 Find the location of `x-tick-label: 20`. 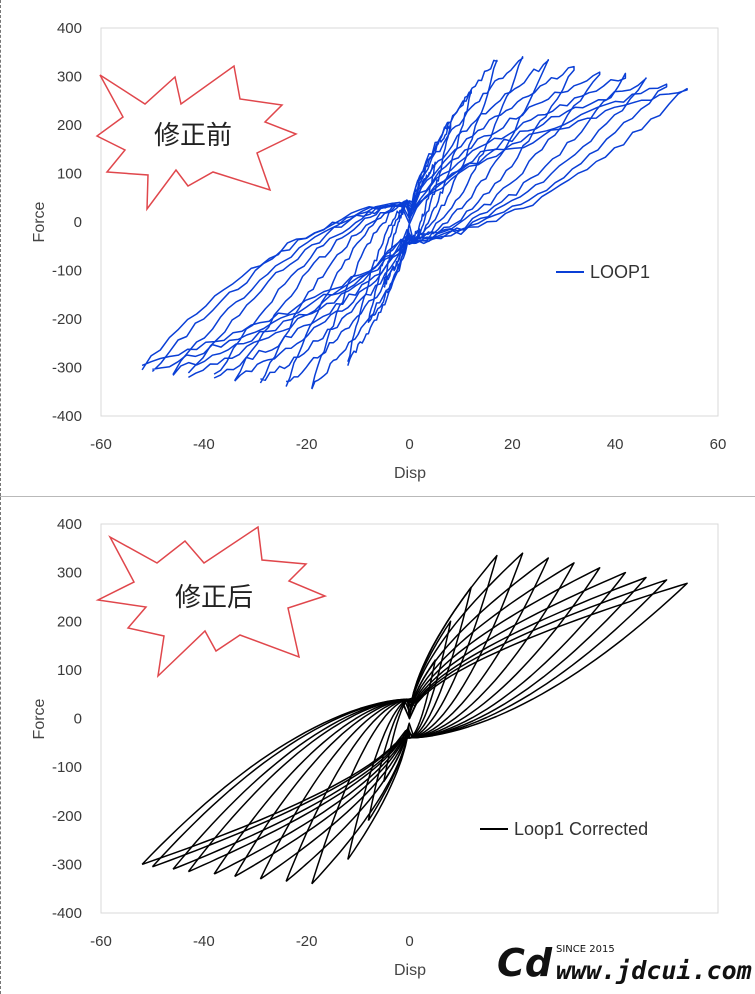

x-tick-label: 20 is located at coordinates (512, 444).